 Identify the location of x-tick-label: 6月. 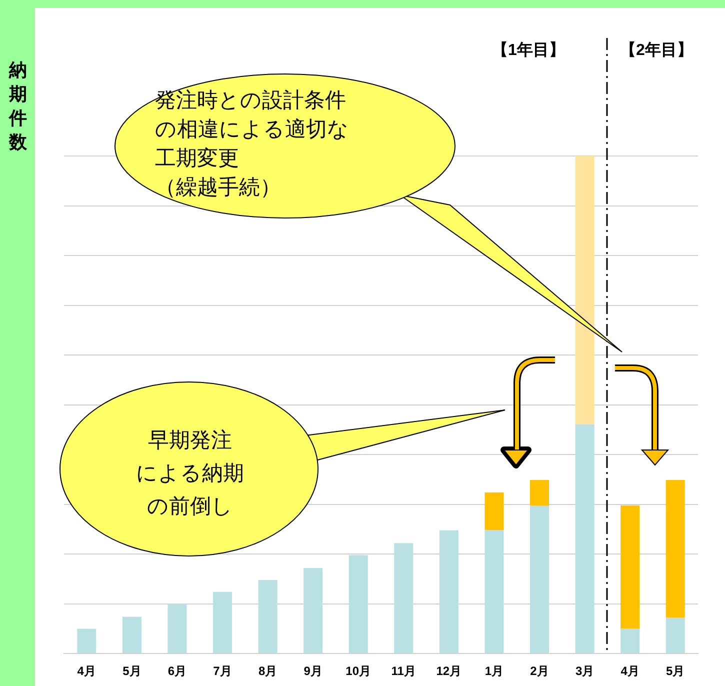
(177, 671).